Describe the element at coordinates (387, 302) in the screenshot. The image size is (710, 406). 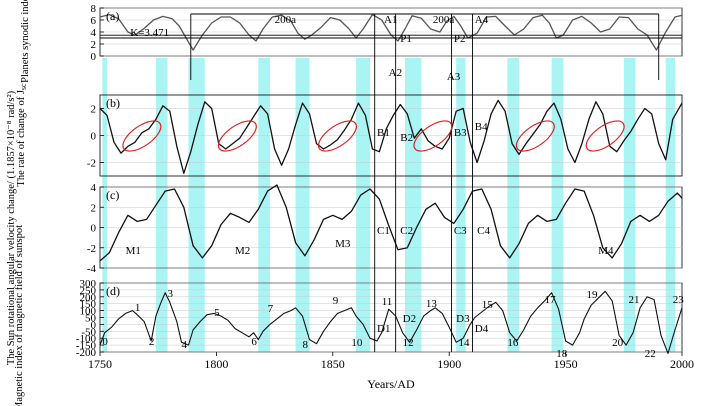
I see `cycle-number: 11` at that location.